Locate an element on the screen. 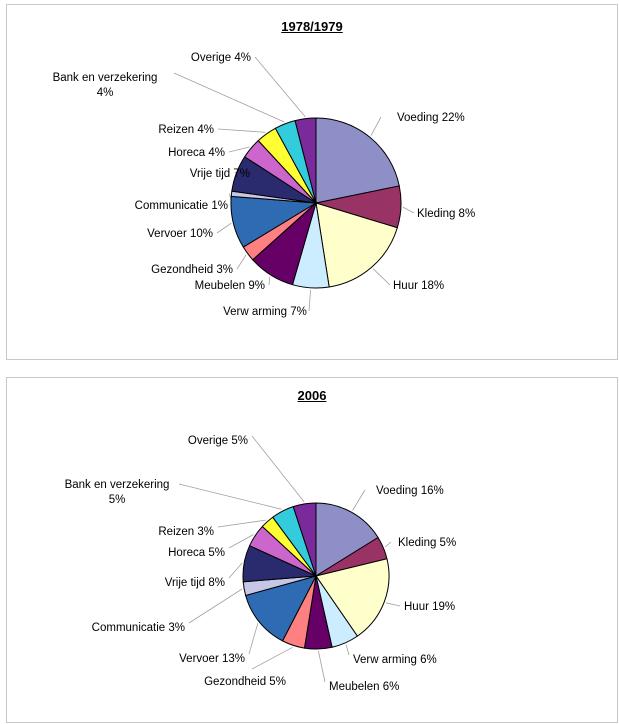  slice-label: Kleding 8% is located at coordinates (446, 214).